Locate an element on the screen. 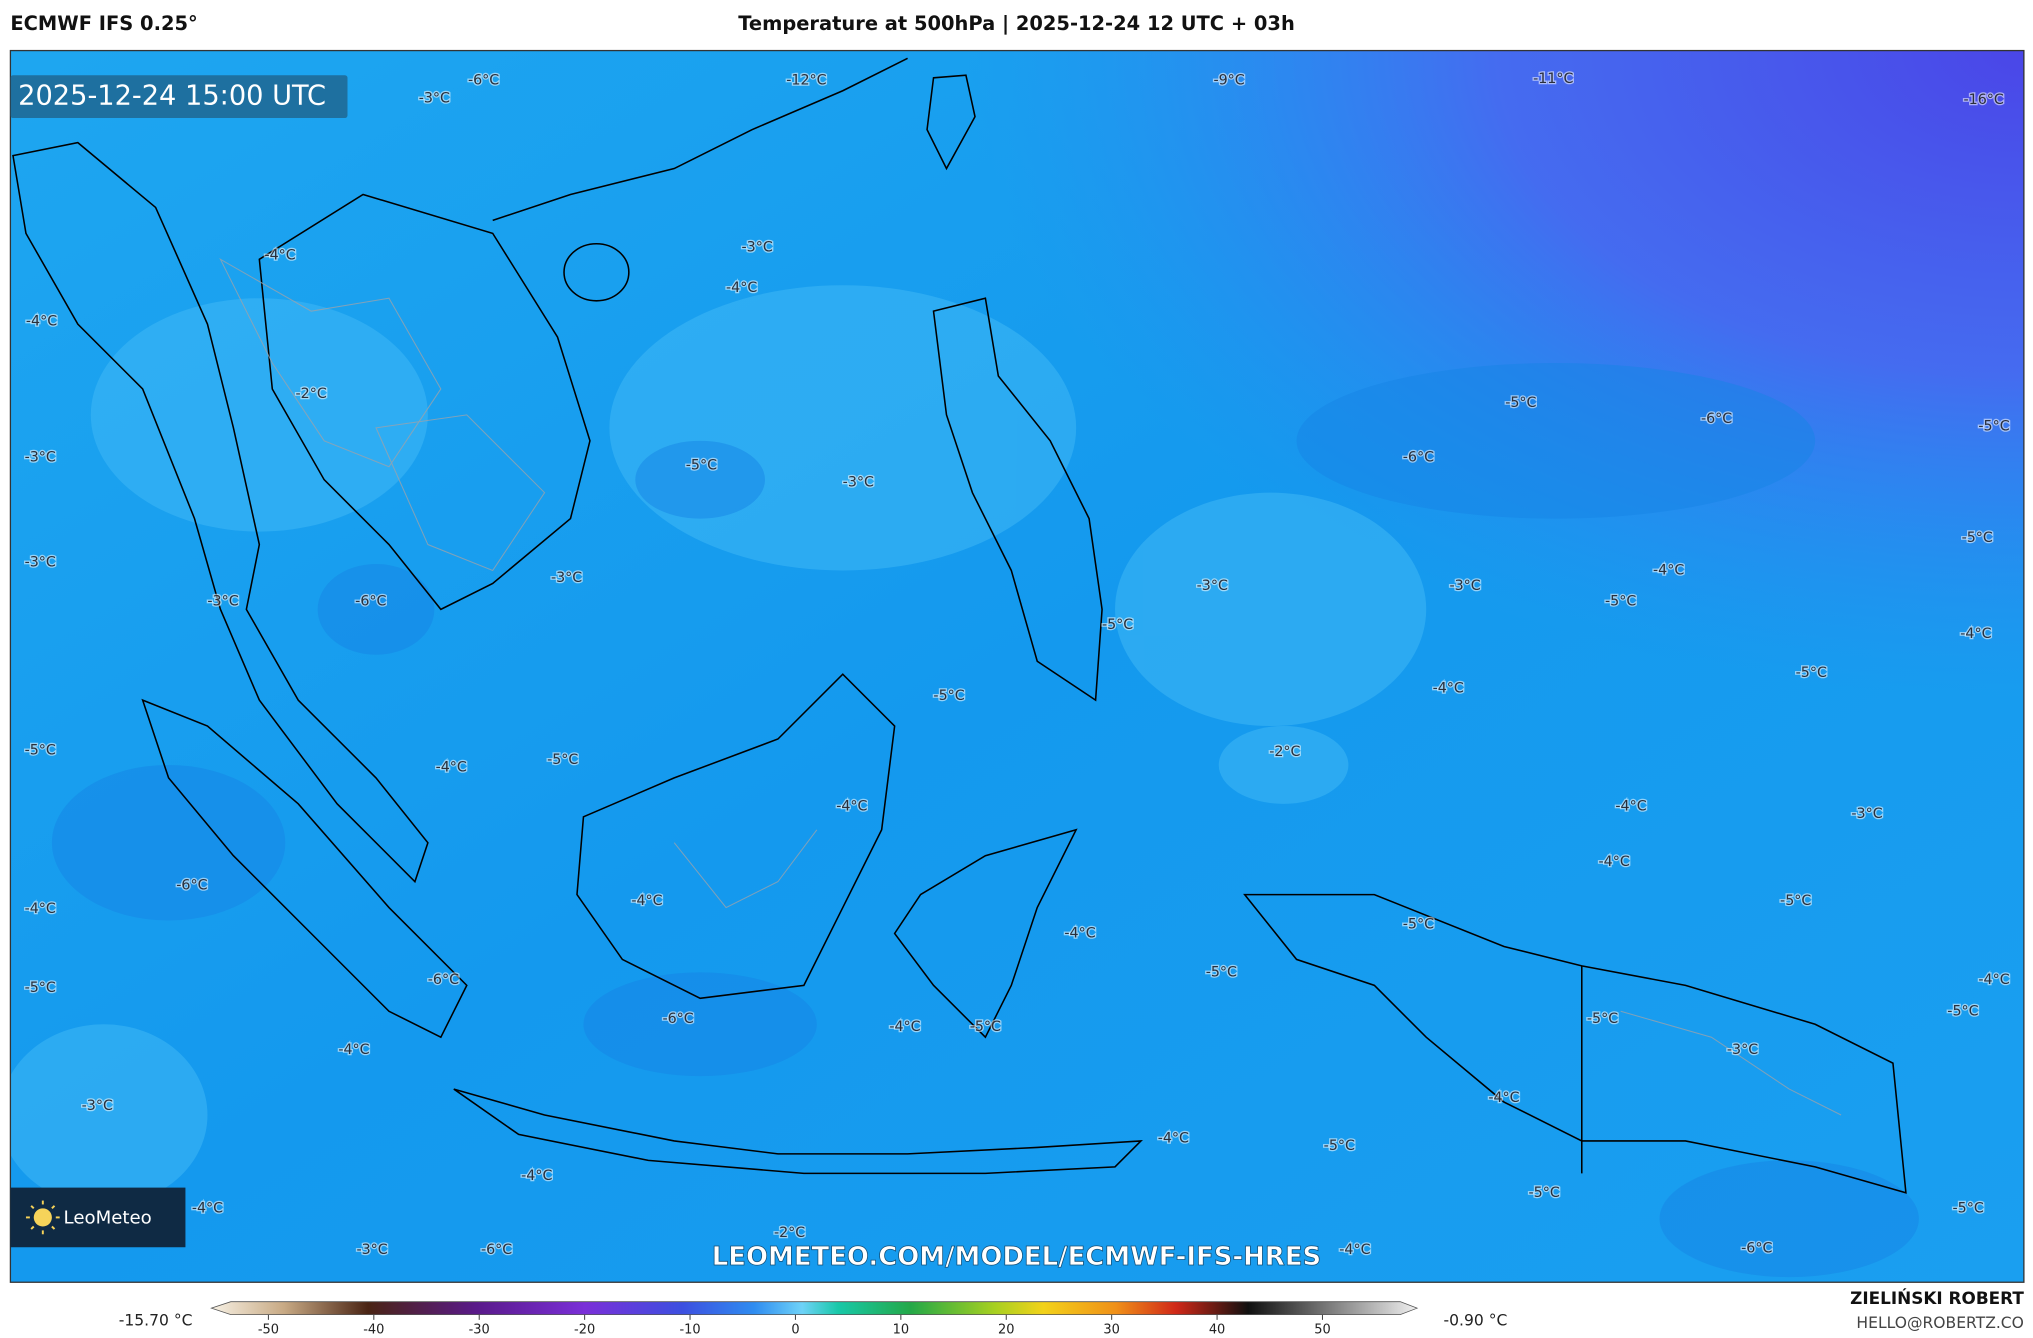 The height and width of the screenshot is (1338, 2033). color-bar-tick-label: 50 is located at coordinates (1322, 1330).